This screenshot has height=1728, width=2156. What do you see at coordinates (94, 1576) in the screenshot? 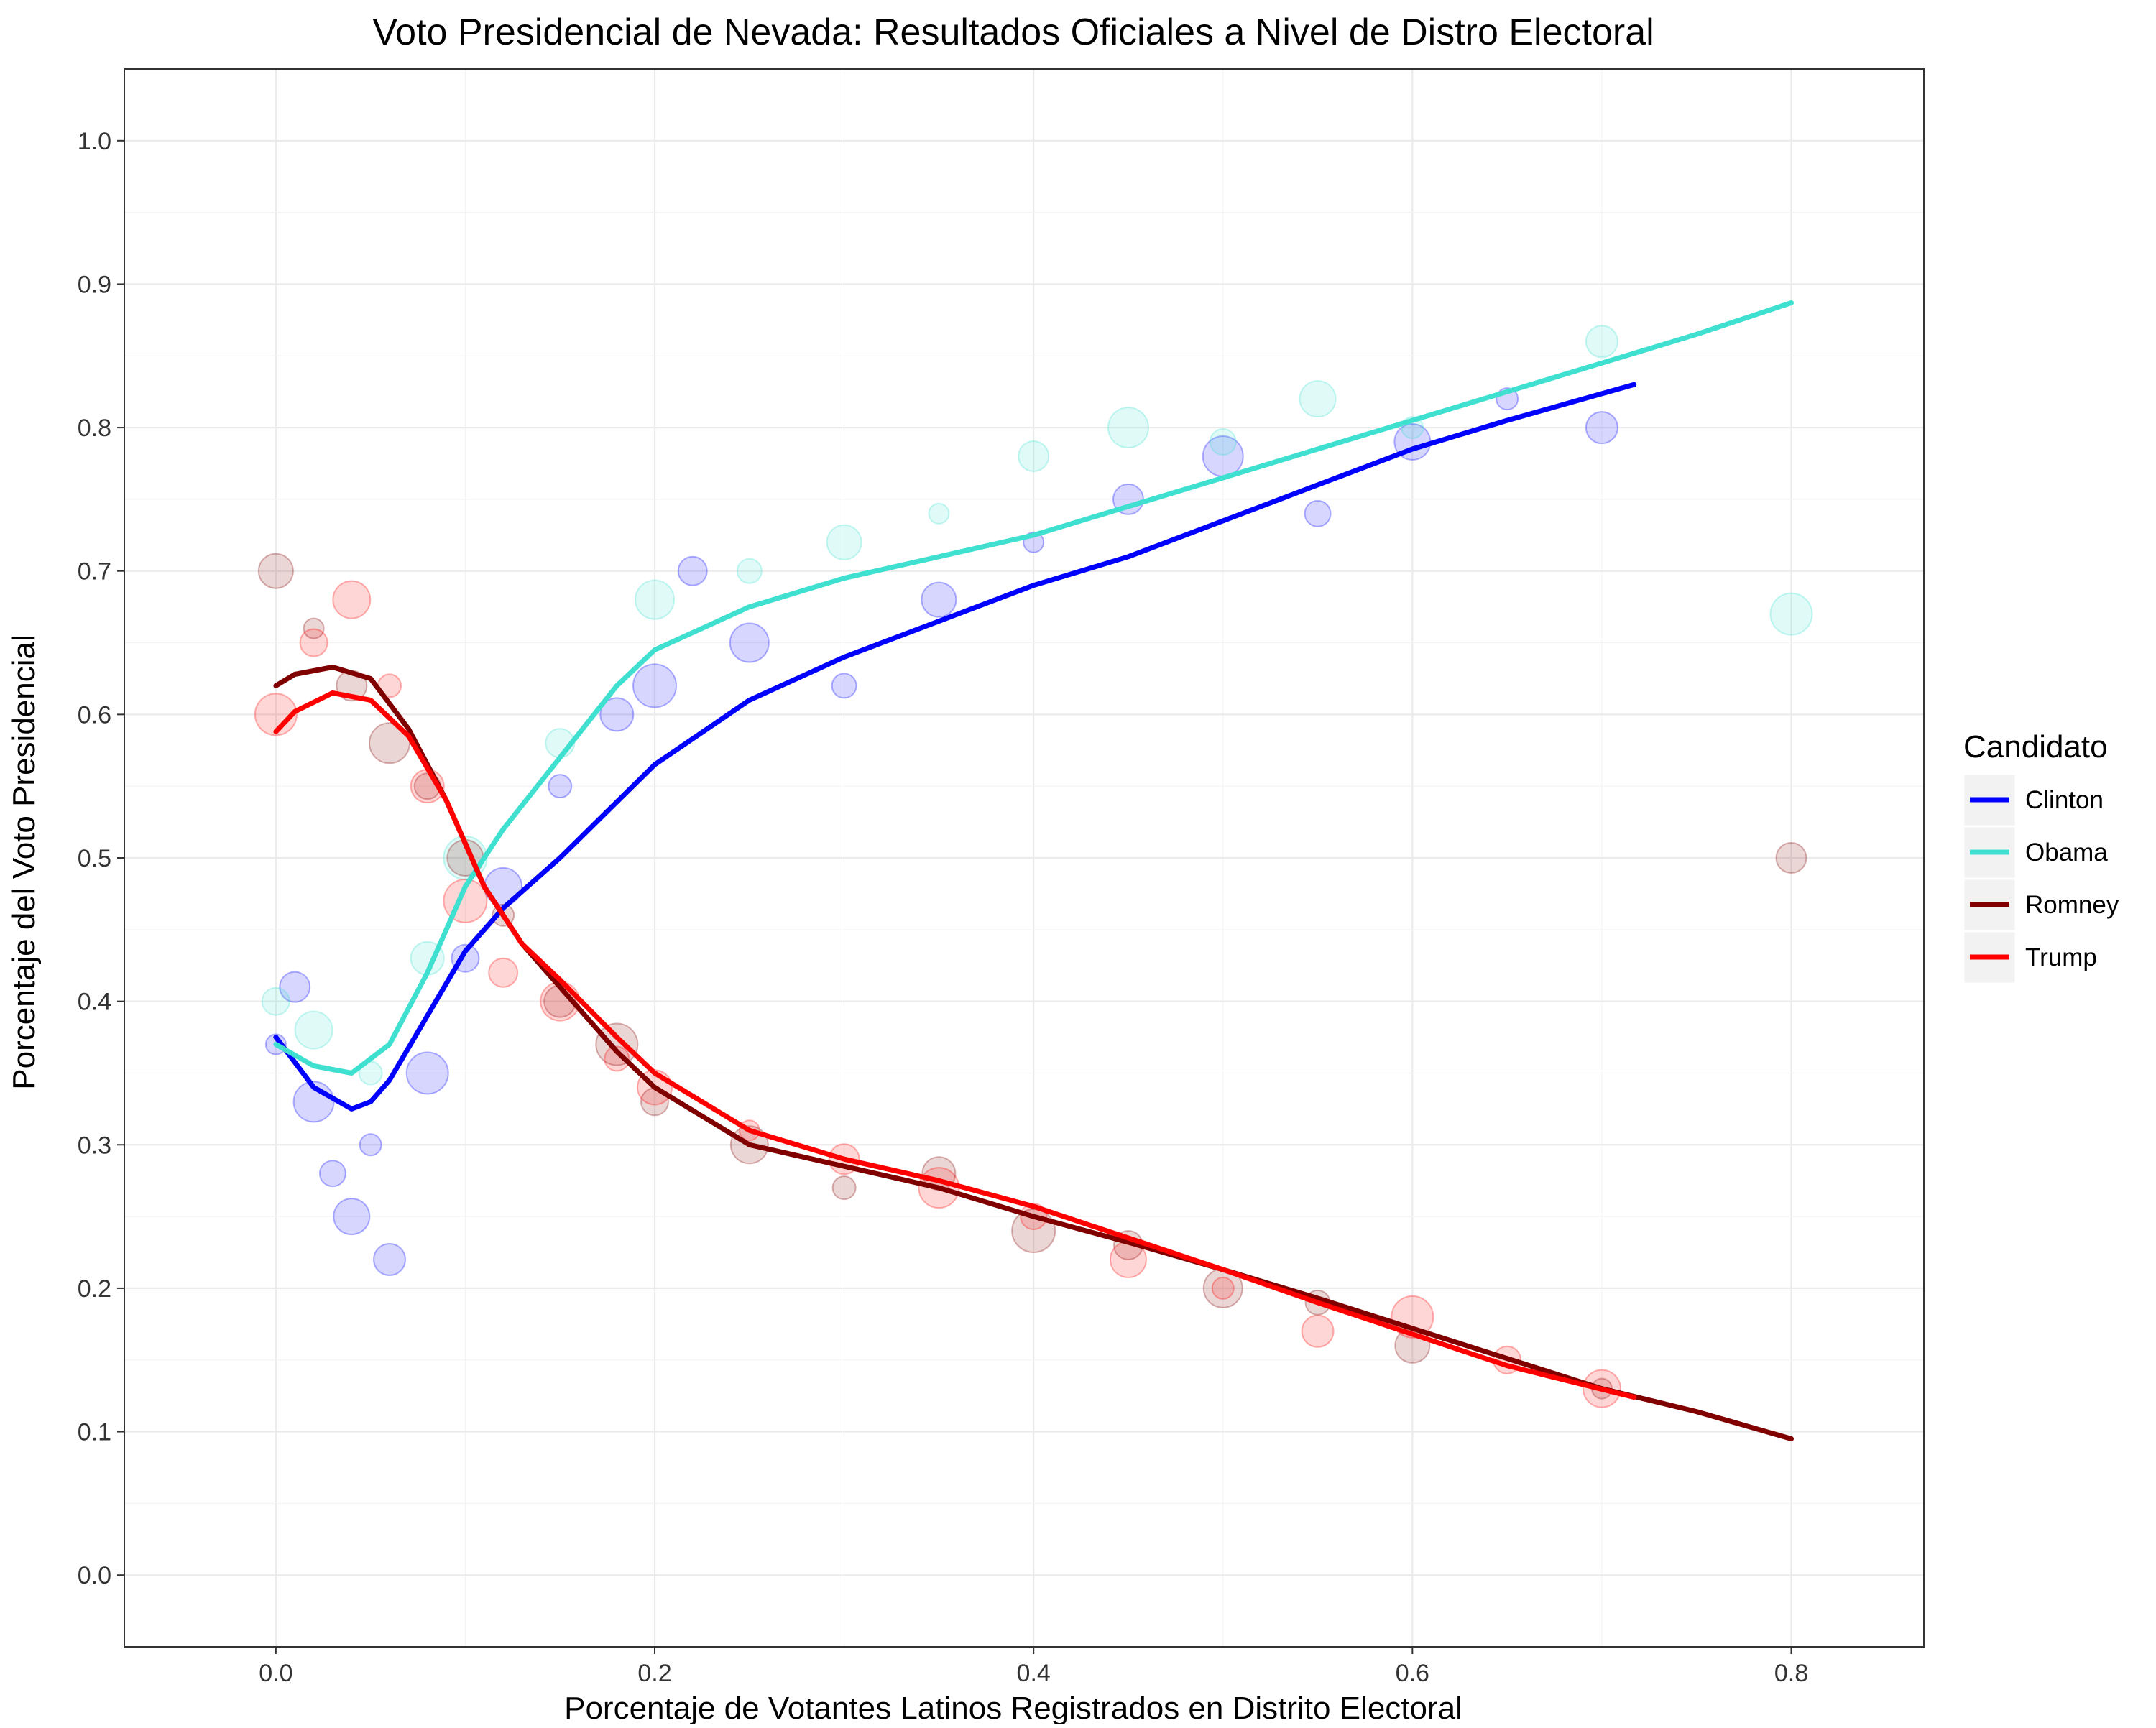
I see `y-tick-label: 0.0` at bounding box center [94, 1576].